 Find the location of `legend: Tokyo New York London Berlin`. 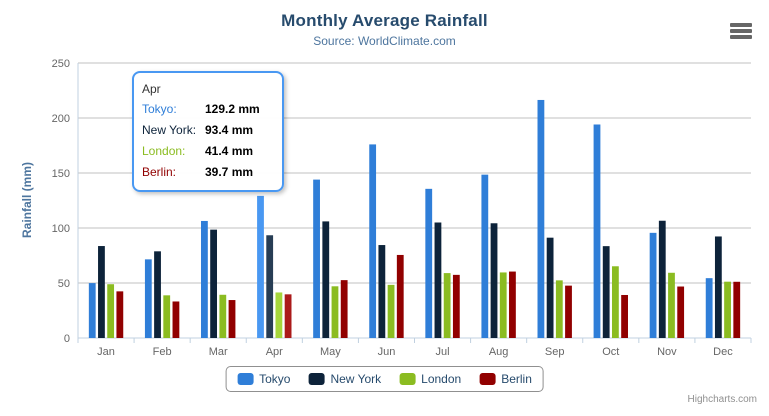

legend: Tokyo New York London Berlin is located at coordinates (384, 379).